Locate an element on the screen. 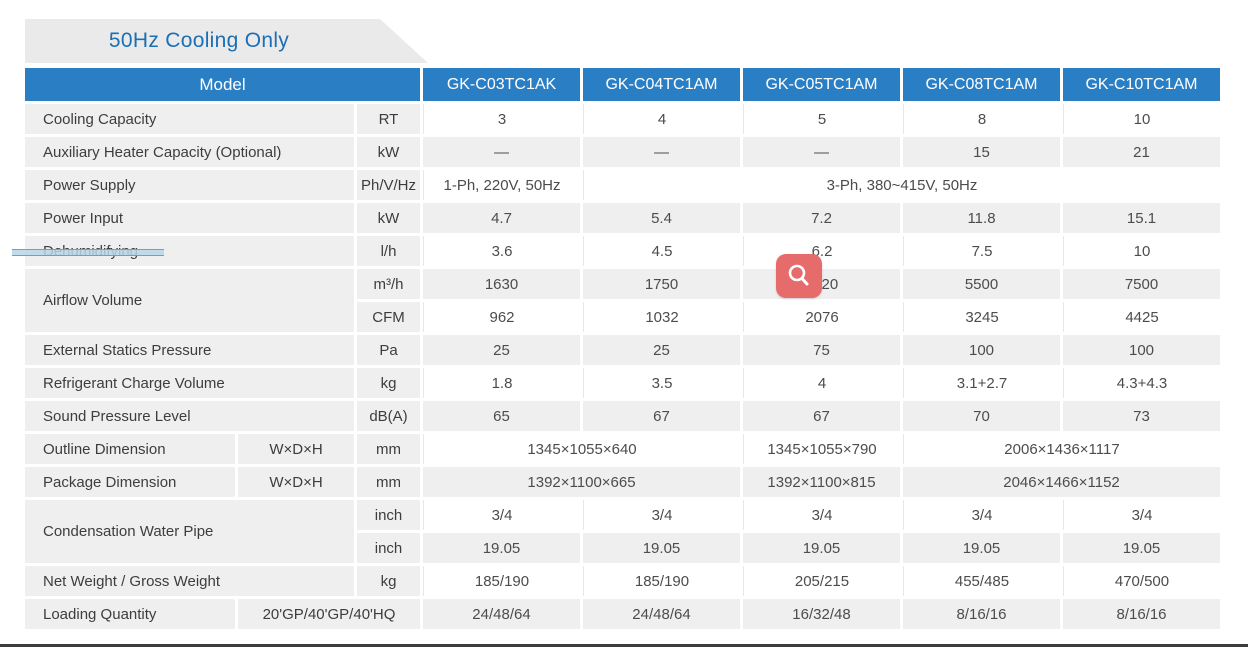  value-cell: 1750 is located at coordinates (661, 284).